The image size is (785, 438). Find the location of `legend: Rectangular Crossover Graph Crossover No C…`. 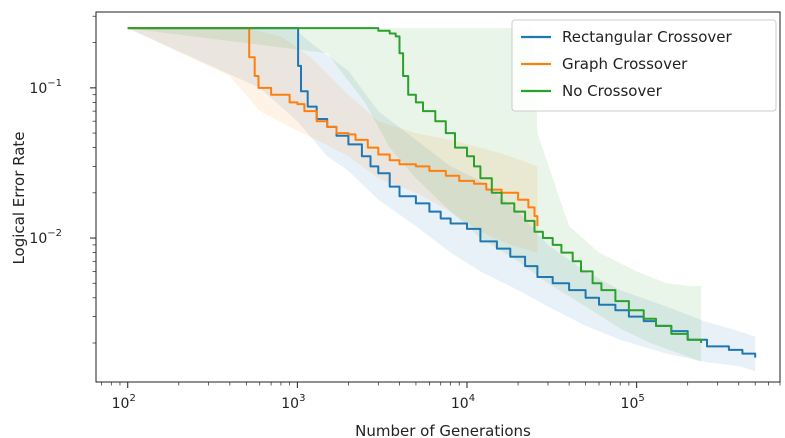

legend: Rectangular Crossover Graph Crossover No C… is located at coordinates (644, 65).